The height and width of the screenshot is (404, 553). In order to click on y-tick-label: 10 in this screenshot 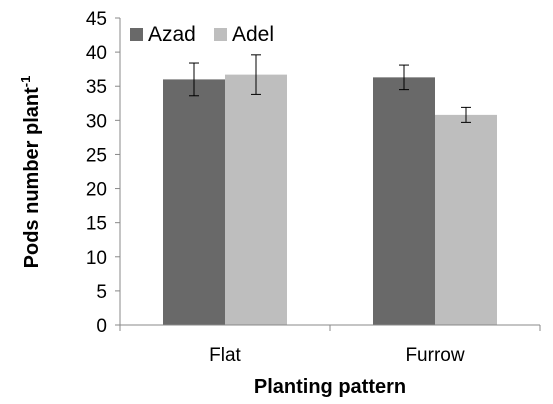, I will do `click(96, 258)`.